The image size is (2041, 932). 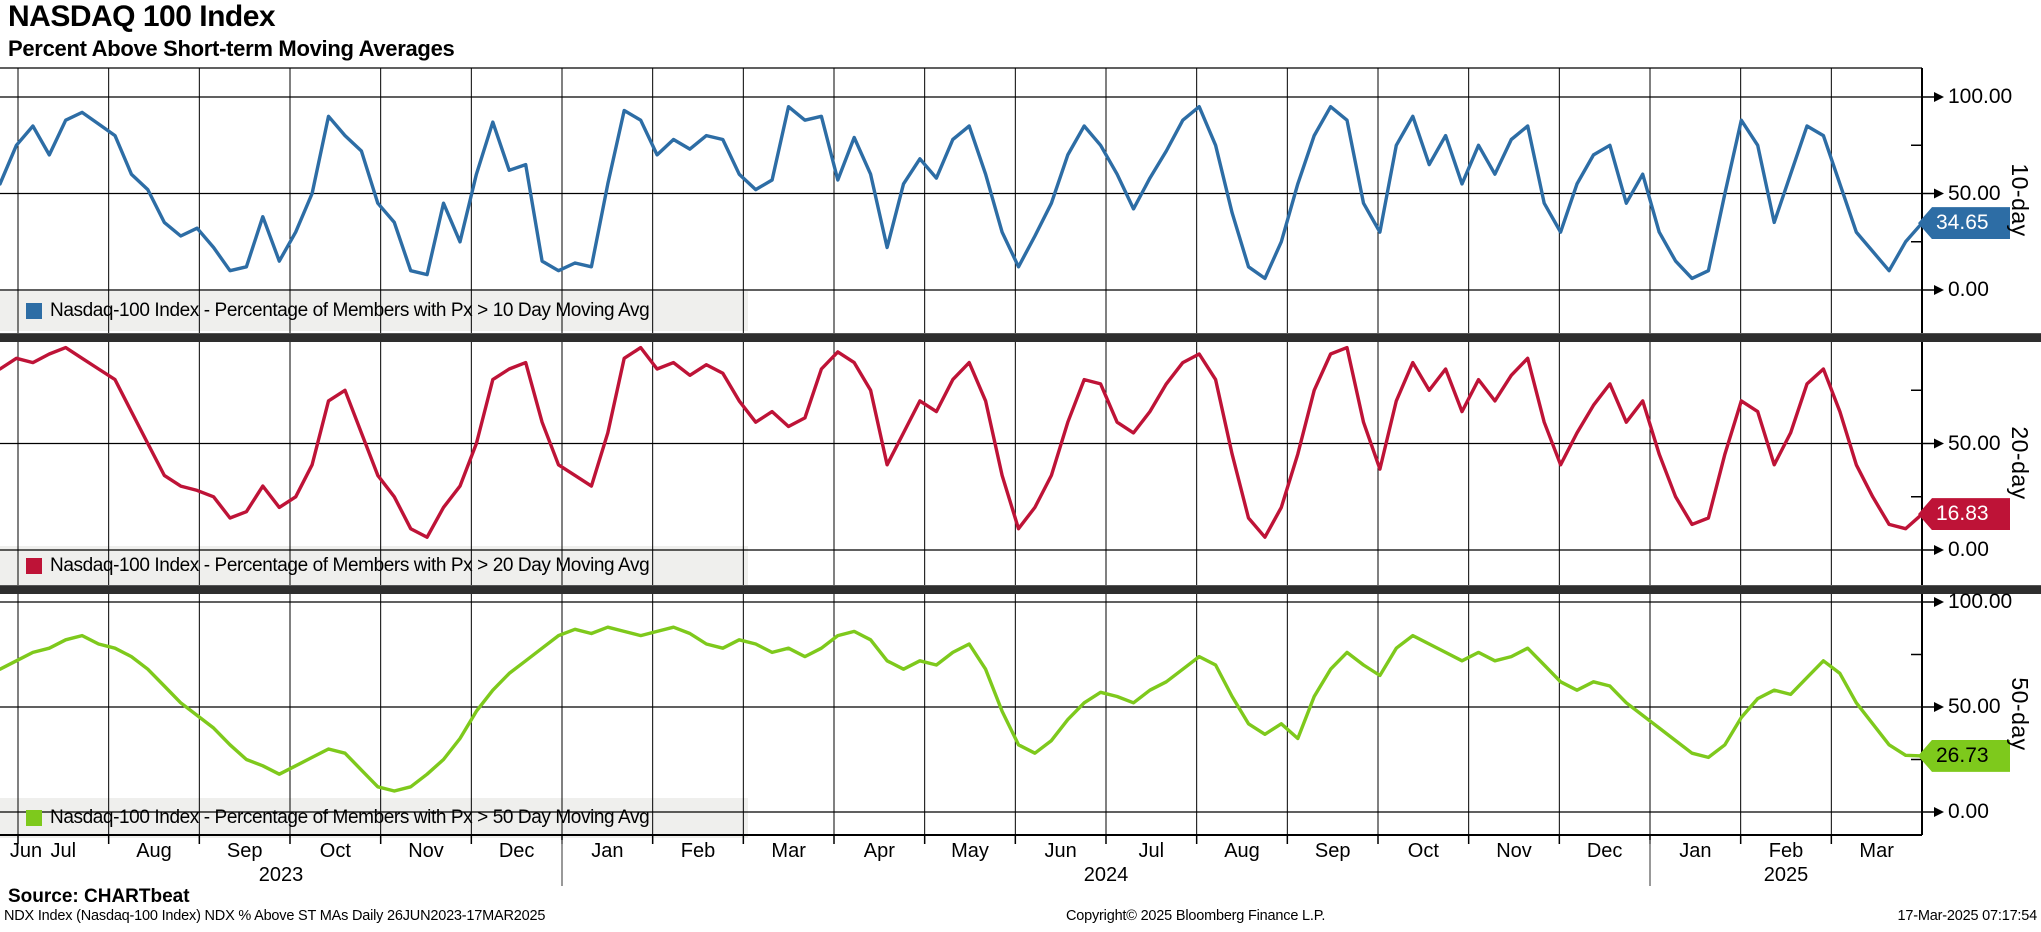 I want to click on legend-swatch-blue-icon, so click(x=34, y=311).